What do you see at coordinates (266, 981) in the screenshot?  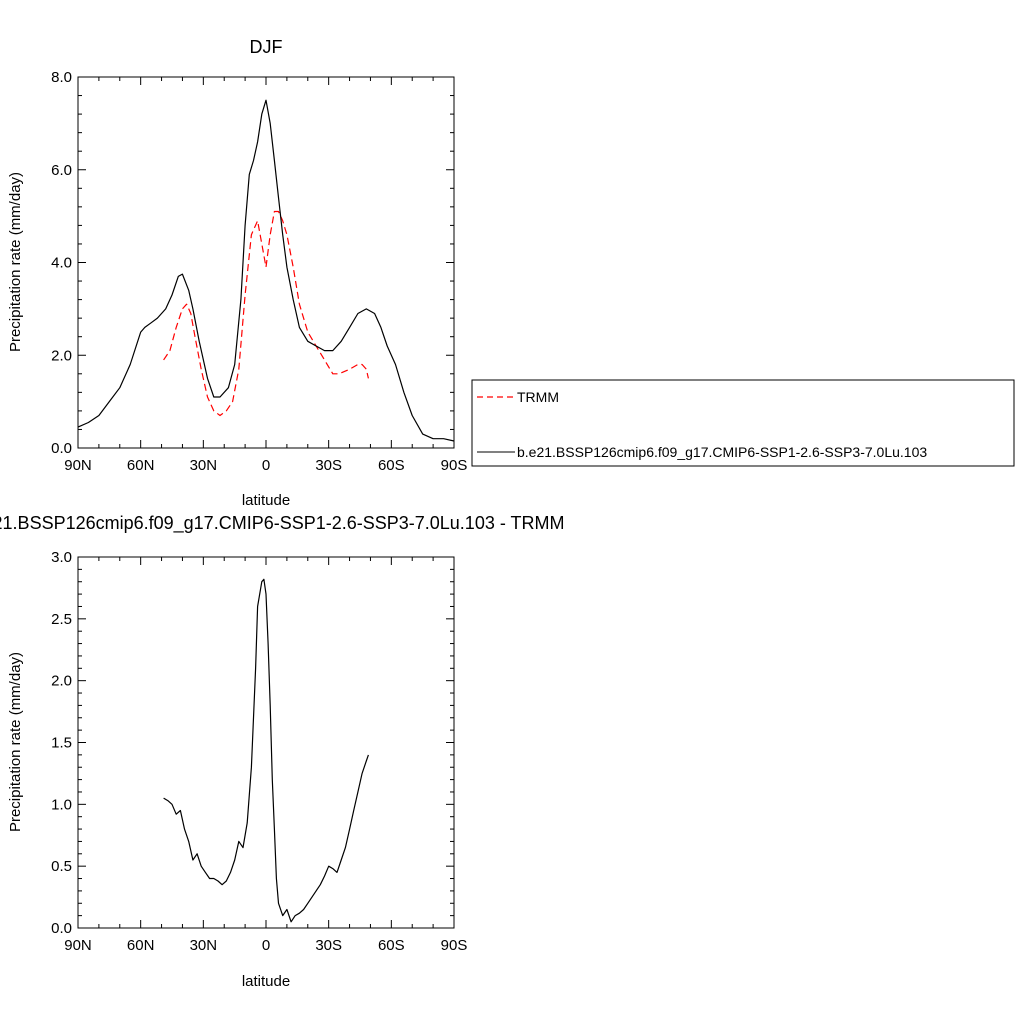 I see `bottom-x-axis-label: latitude` at bounding box center [266, 981].